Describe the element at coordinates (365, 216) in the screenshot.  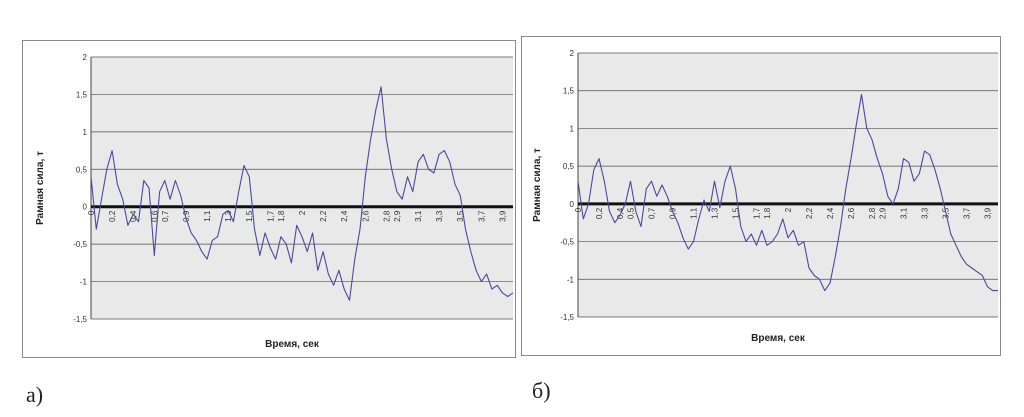
I see `x-tick-label-a-14: 2,6` at that location.